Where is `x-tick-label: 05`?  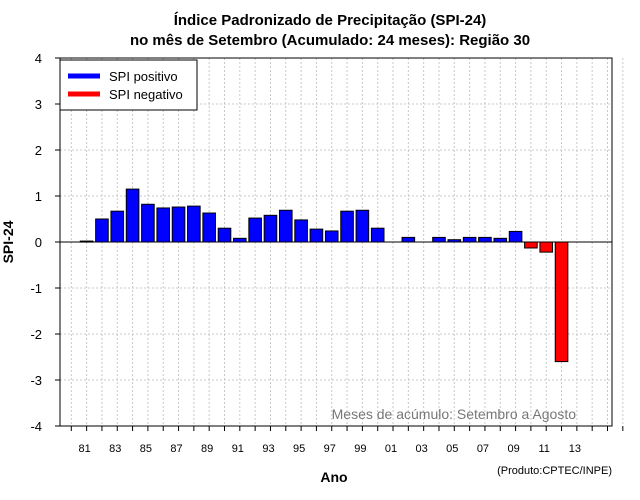
x-tick-label: 05 is located at coordinates (452, 449).